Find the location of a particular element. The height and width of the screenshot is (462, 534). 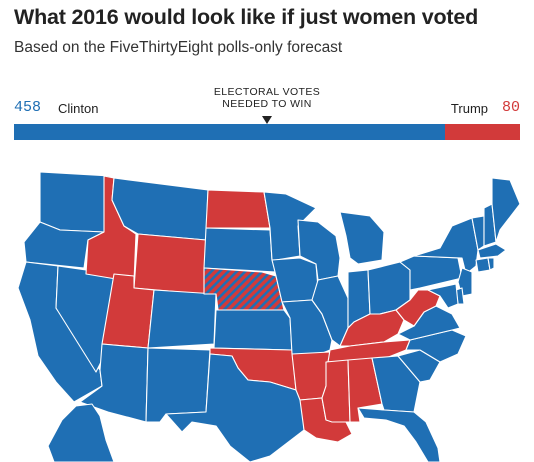

electoral-vote-bar is located at coordinates (267, 132).